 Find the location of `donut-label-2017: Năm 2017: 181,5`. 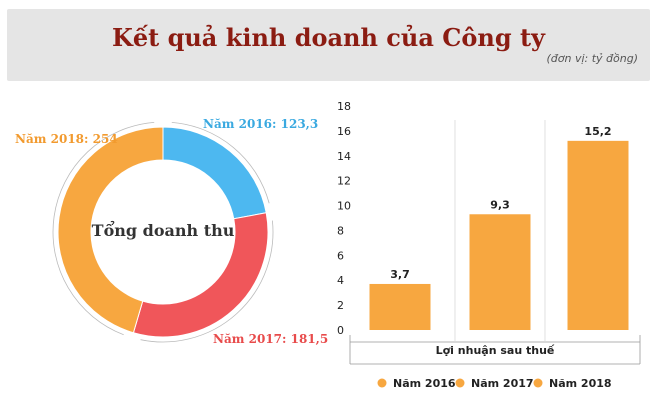

donut-label-2017: Năm 2017: 181,5 is located at coordinates (270, 339).